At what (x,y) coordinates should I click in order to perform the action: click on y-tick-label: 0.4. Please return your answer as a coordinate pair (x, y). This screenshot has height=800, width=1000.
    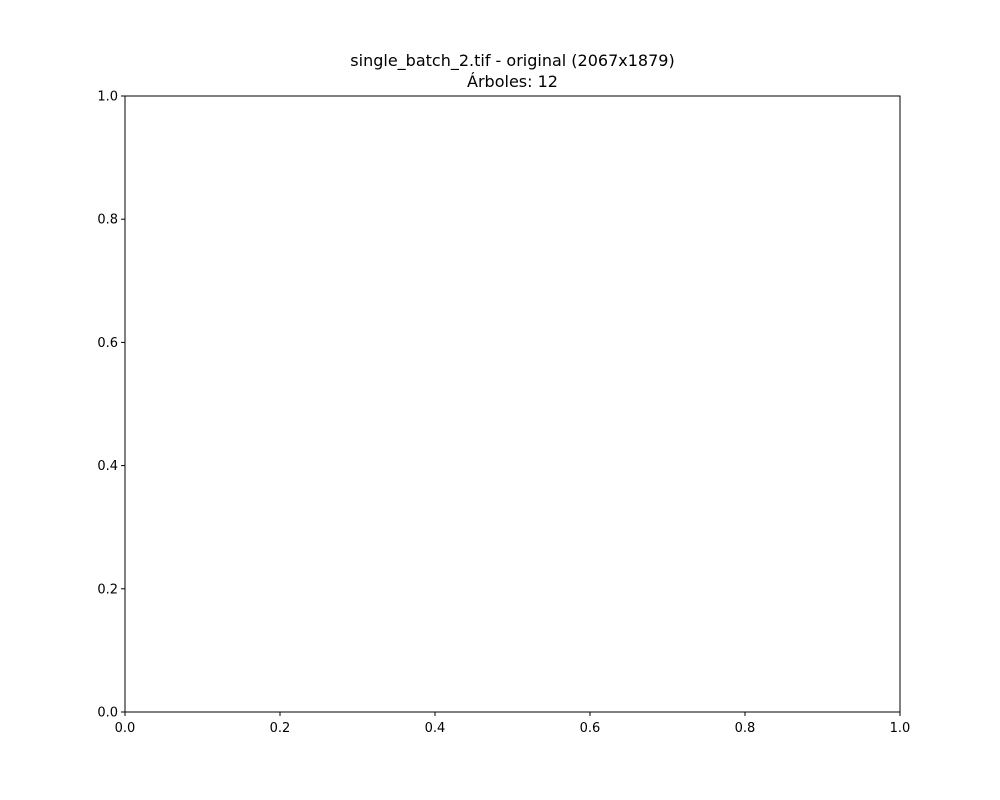
    Looking at the image, I should click on (107, 466).